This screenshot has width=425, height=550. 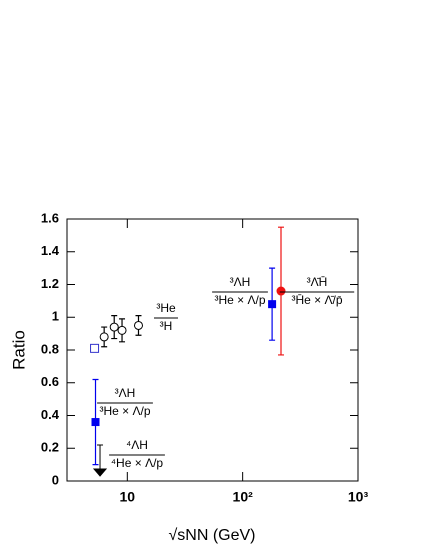 I want to click on annotation-numerator: ⁴ΛH, so click(x=137, y=445).